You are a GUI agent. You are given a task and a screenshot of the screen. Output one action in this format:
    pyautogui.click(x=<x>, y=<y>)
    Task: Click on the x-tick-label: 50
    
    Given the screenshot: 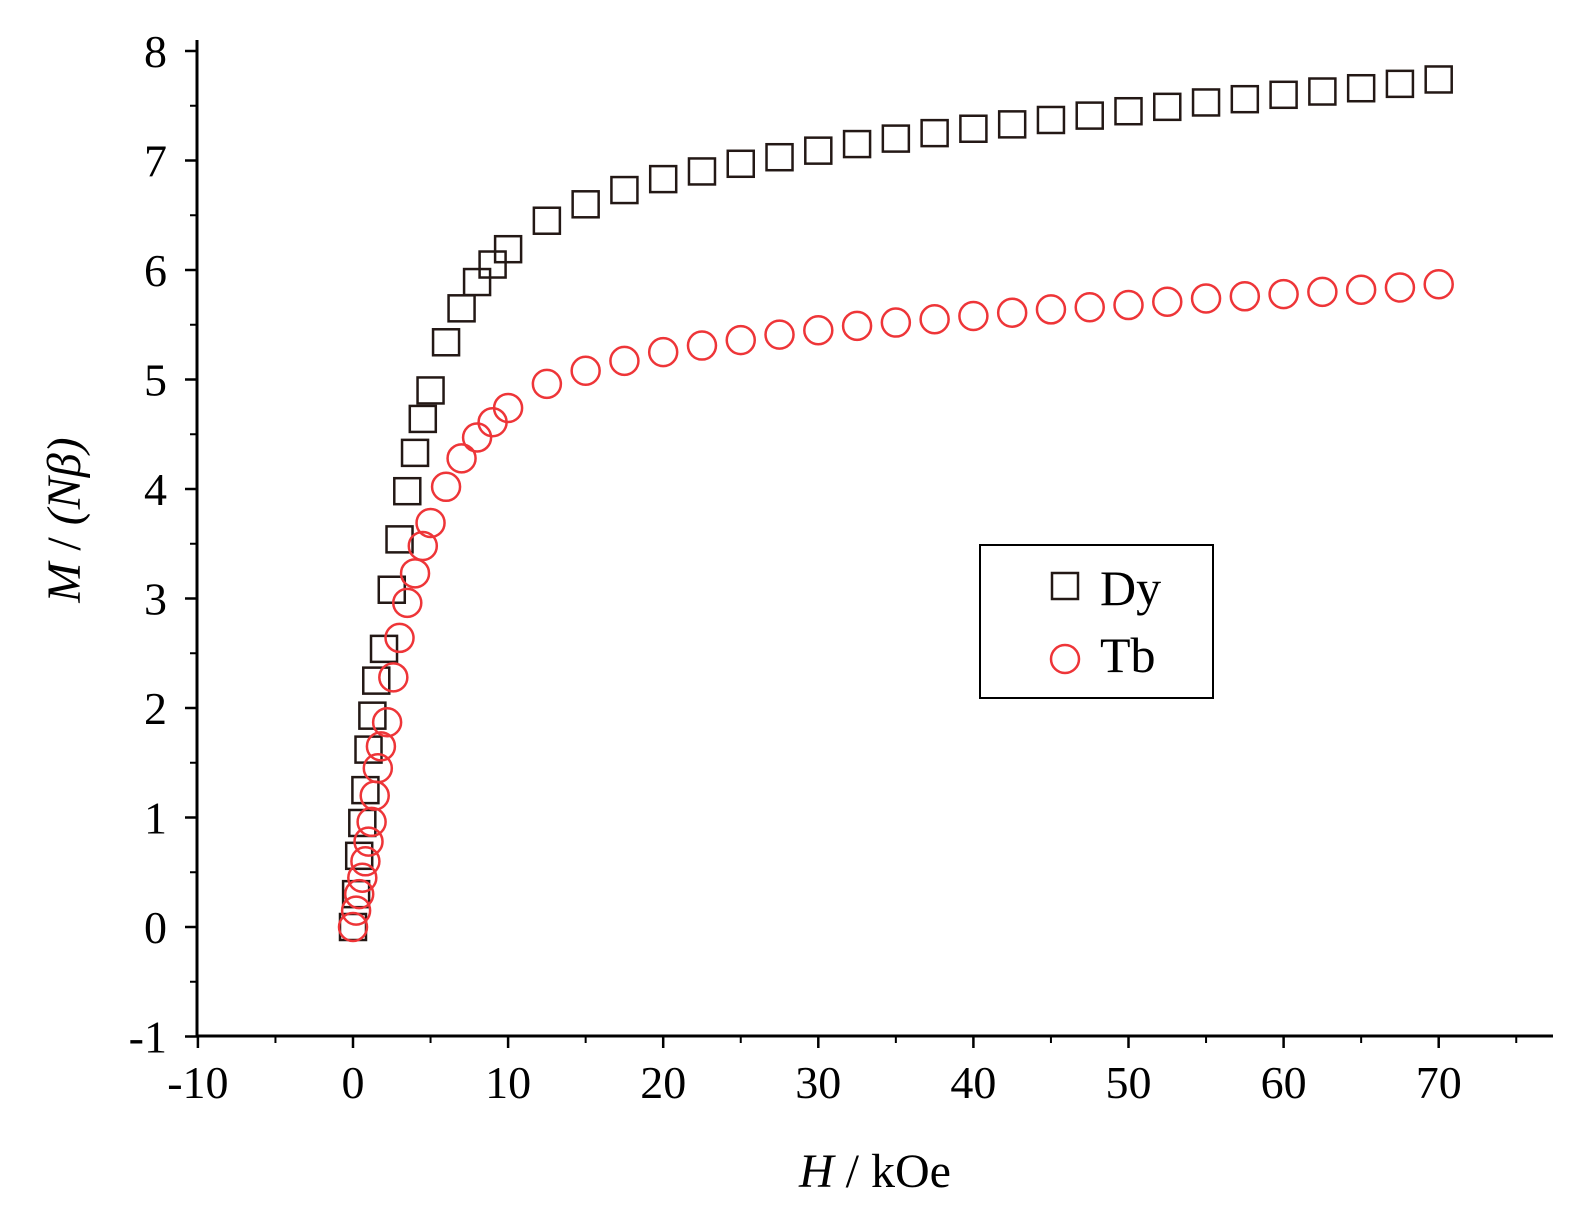 What is the action you would take?
    pyautogui.click(x=1129, y=1082)
    